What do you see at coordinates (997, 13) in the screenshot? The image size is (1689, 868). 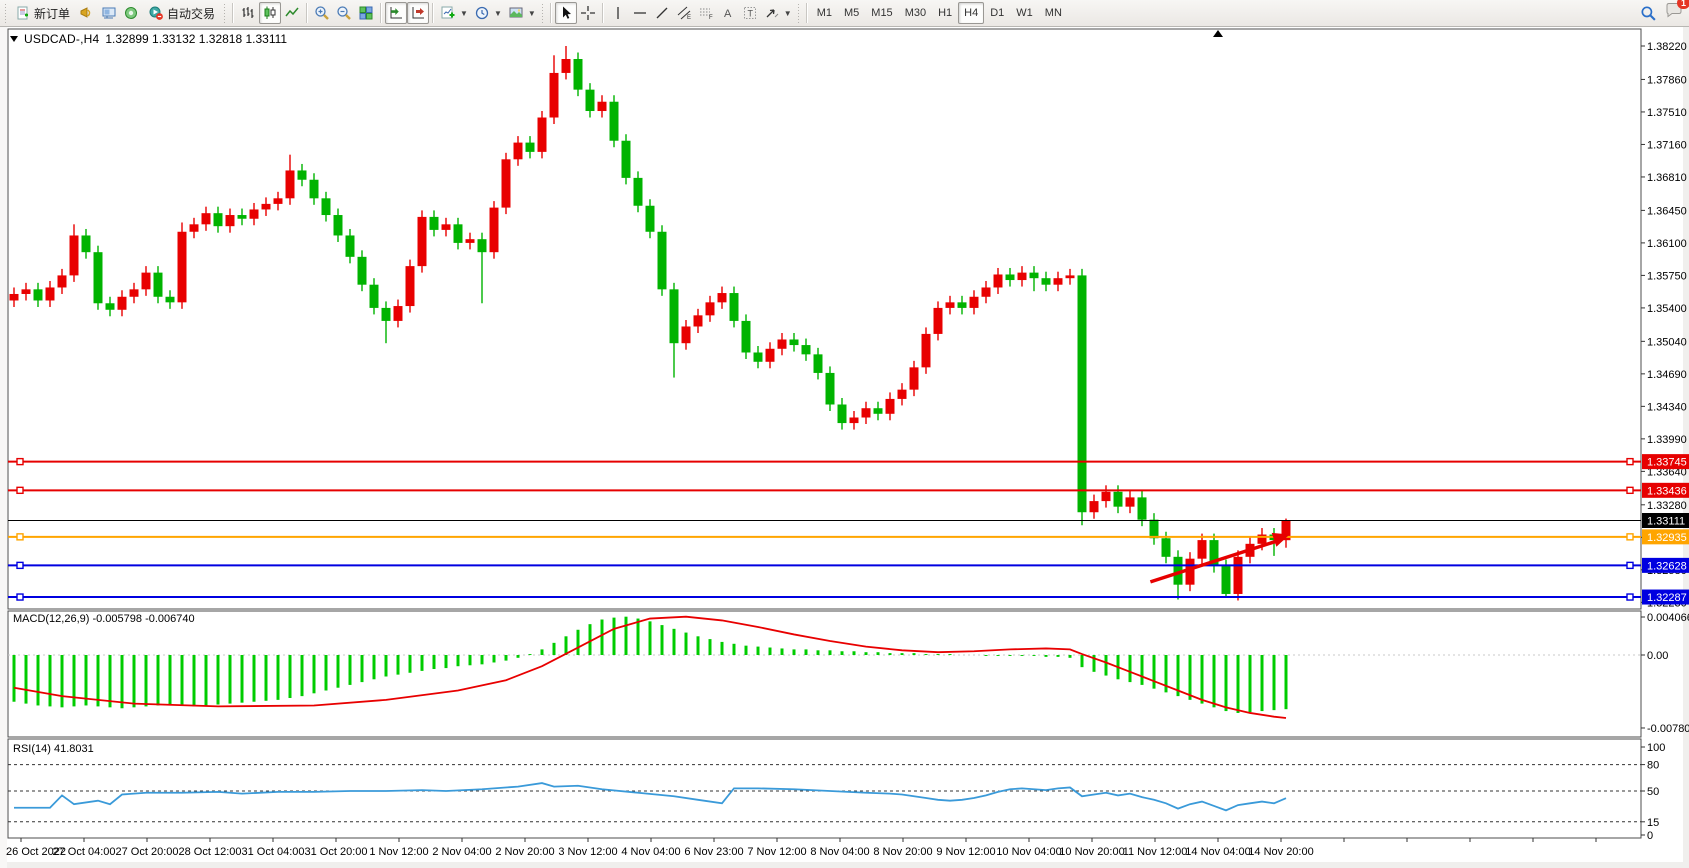 I see `timeframe-d1: D1` at bounding box center [997, 13].